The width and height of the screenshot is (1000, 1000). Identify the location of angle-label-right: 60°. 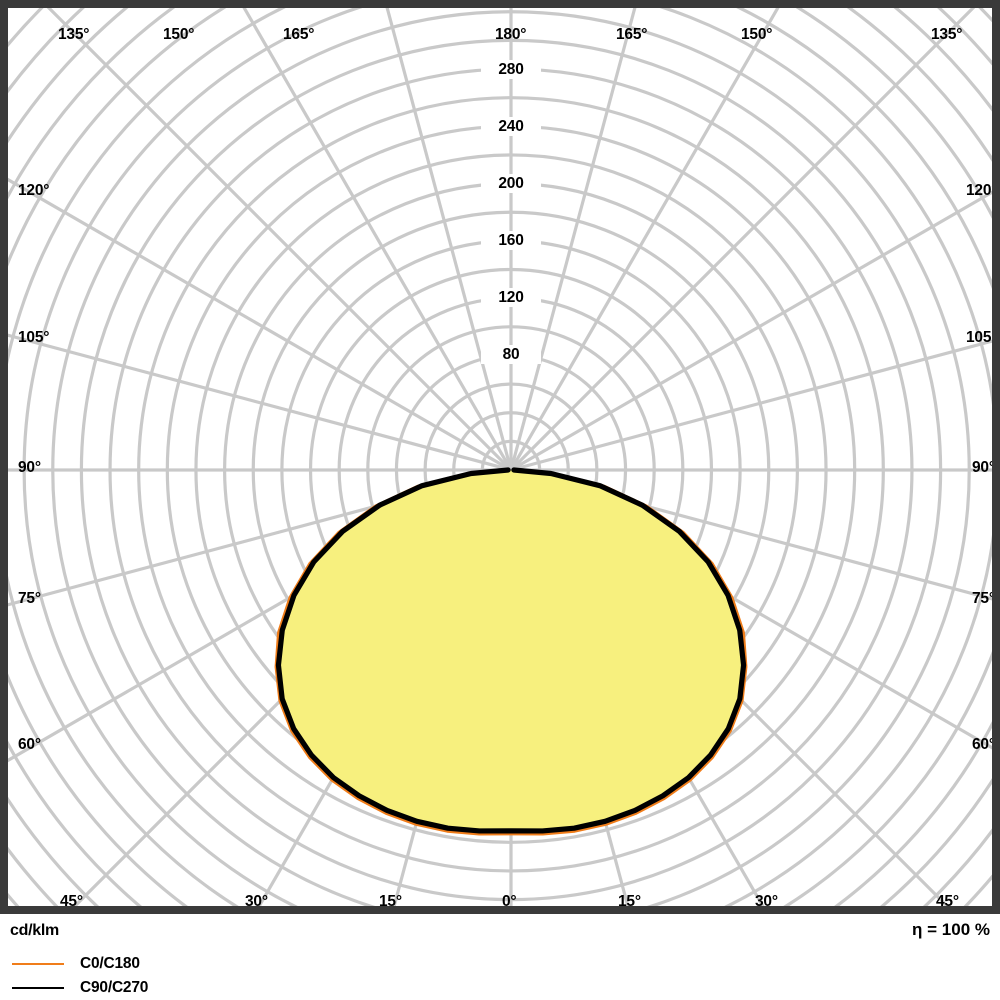
(983, 744).